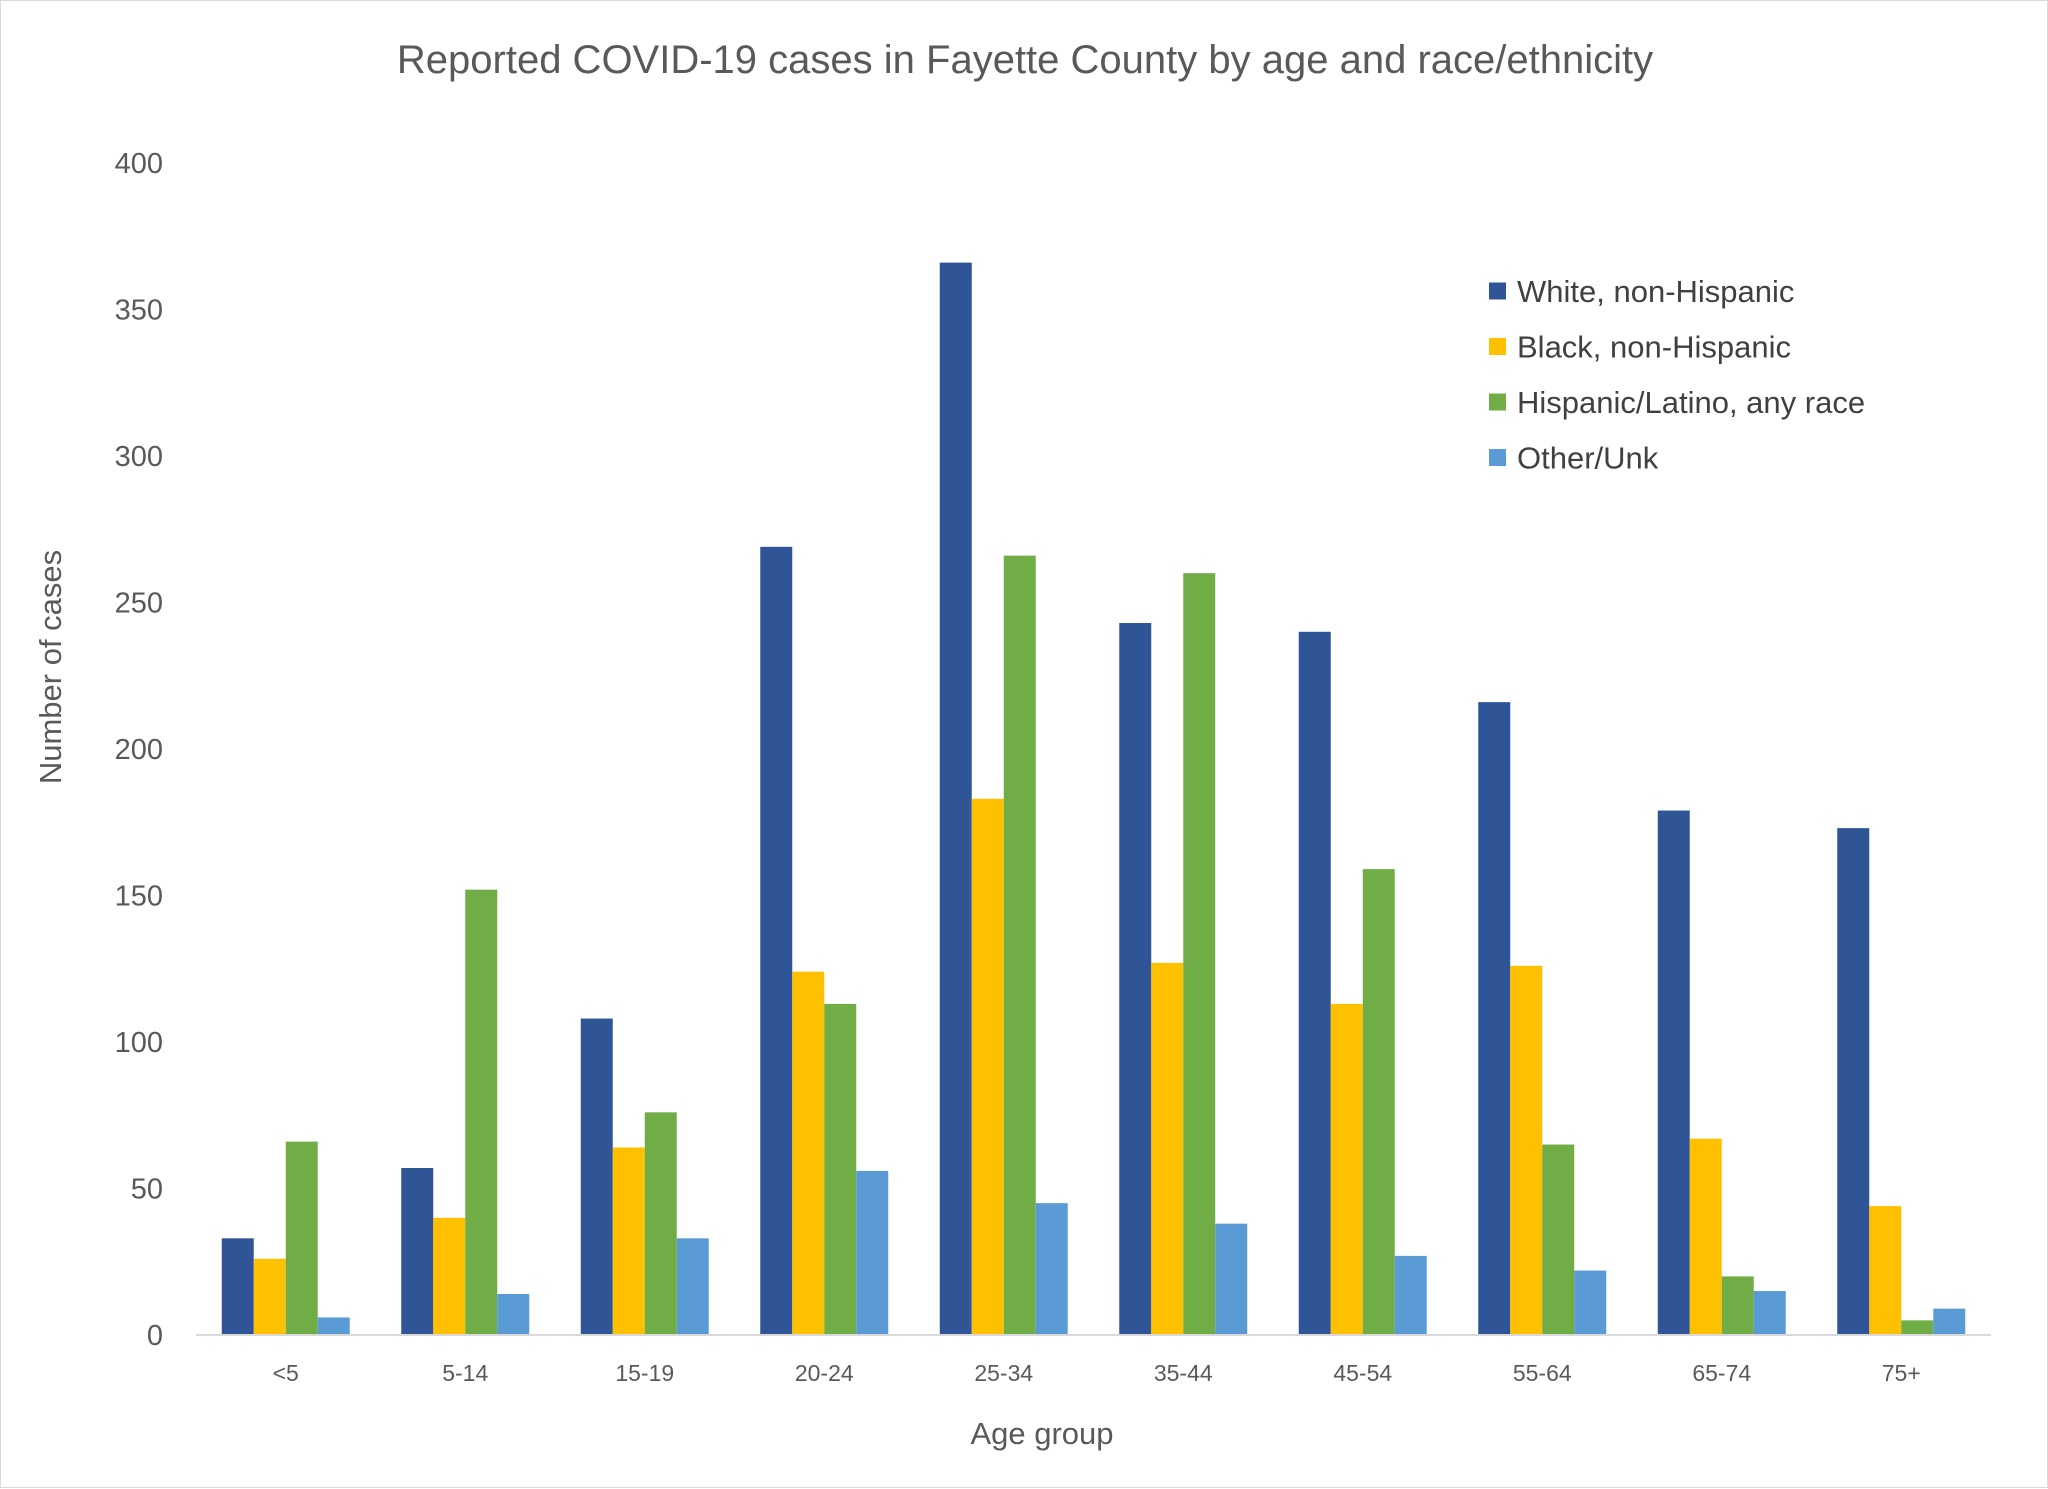 Image resolution: width=2048 pixels, height=1489 pixels. I want to click on x-tick-label: <5, so click(286, 1373).